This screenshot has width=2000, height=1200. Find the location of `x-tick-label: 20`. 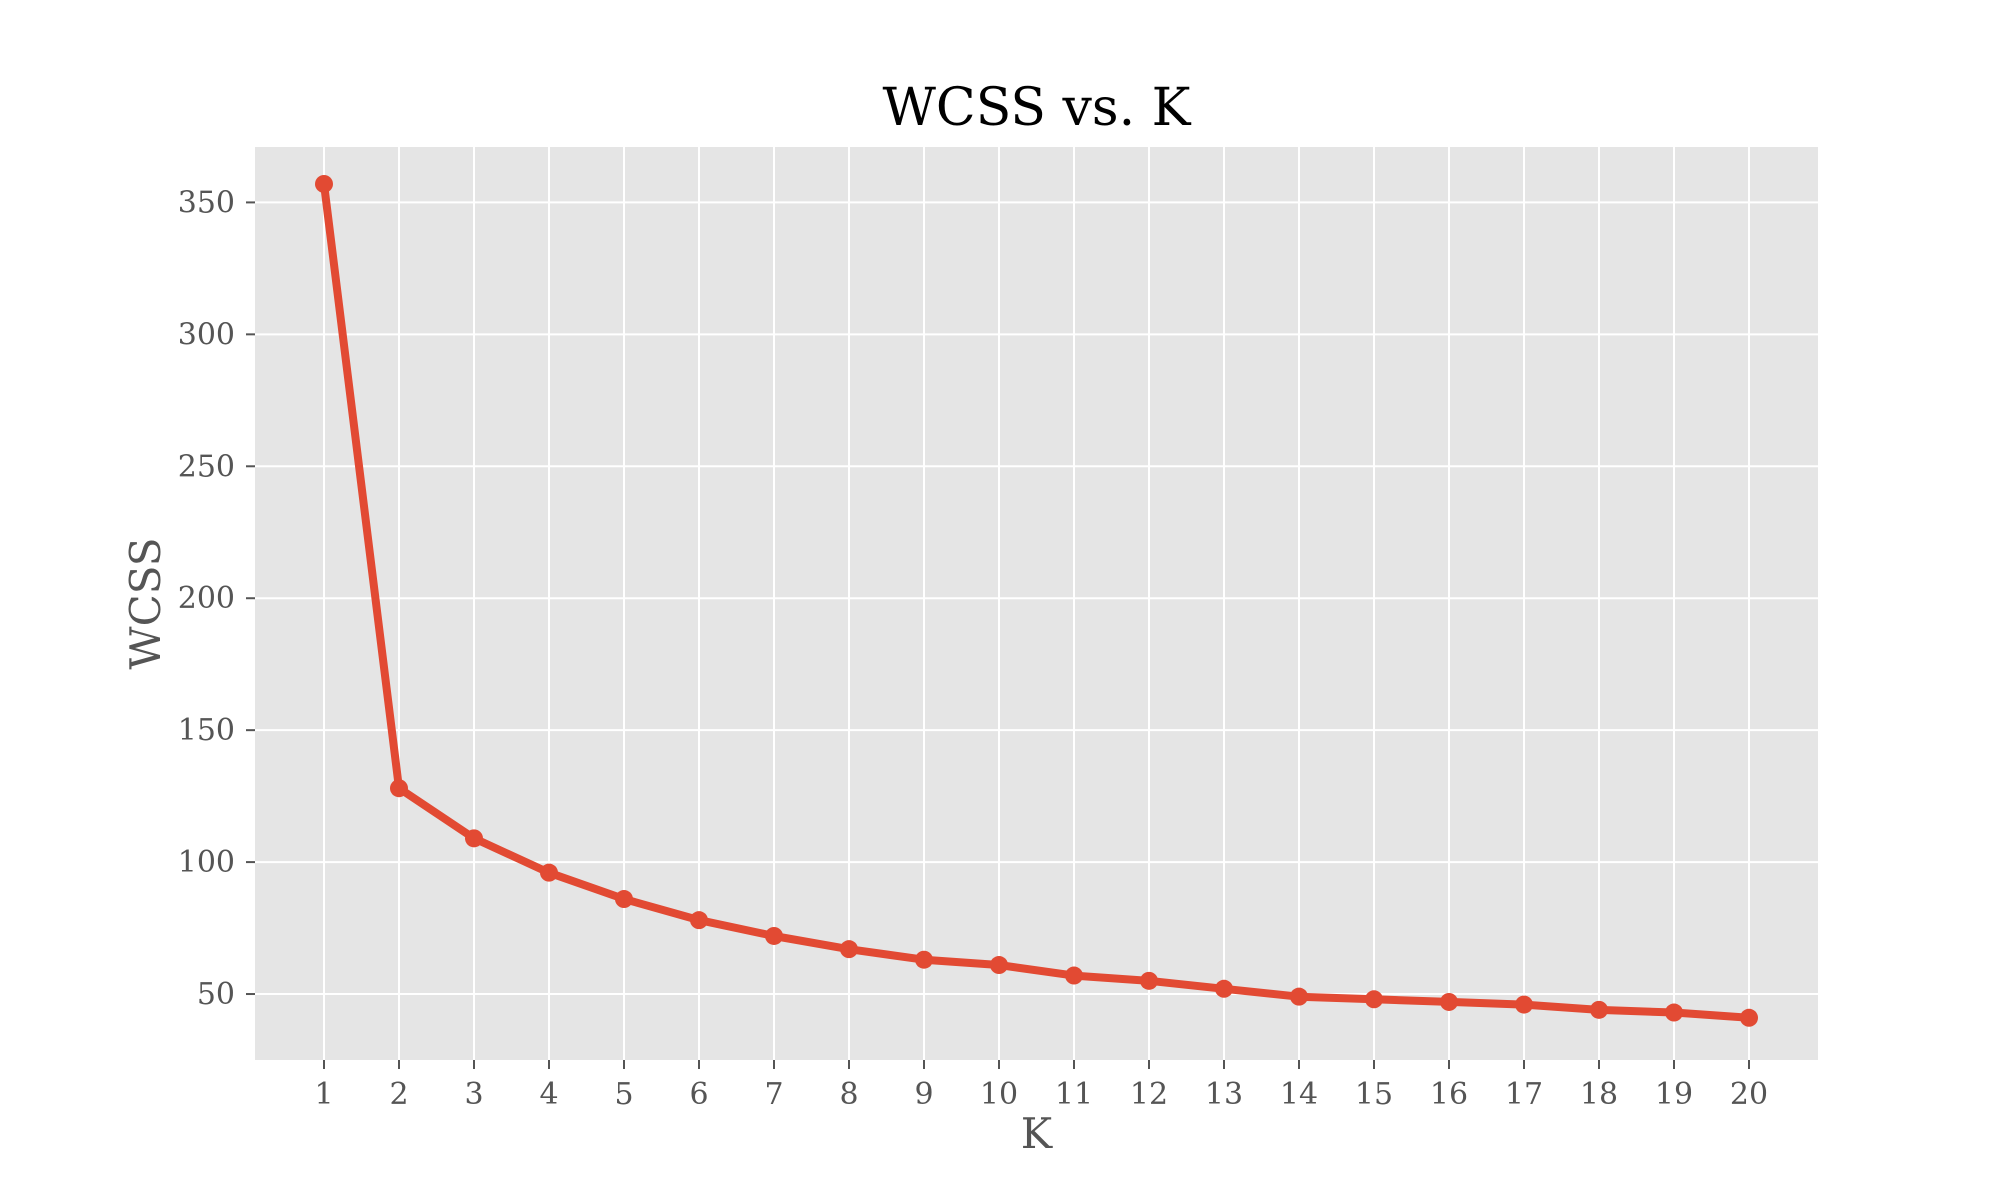

x-tick-label: 20 is located at coordinates (1749, 1094).